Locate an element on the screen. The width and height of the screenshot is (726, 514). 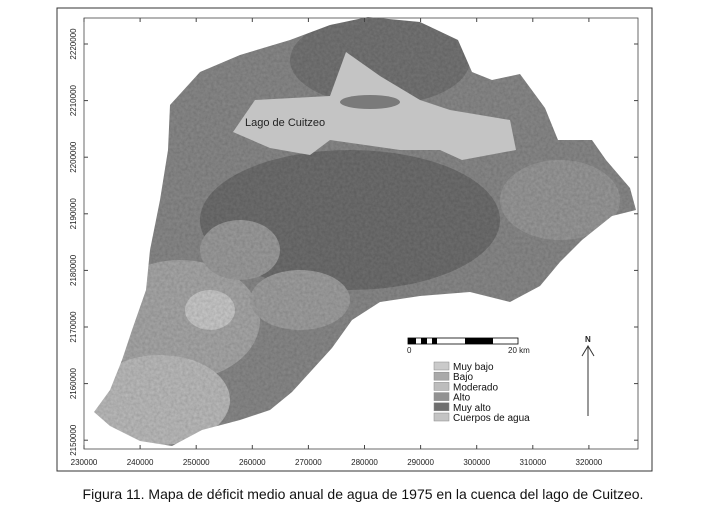
y-tick-label: 2170000 is located at coordinates (73, 327).